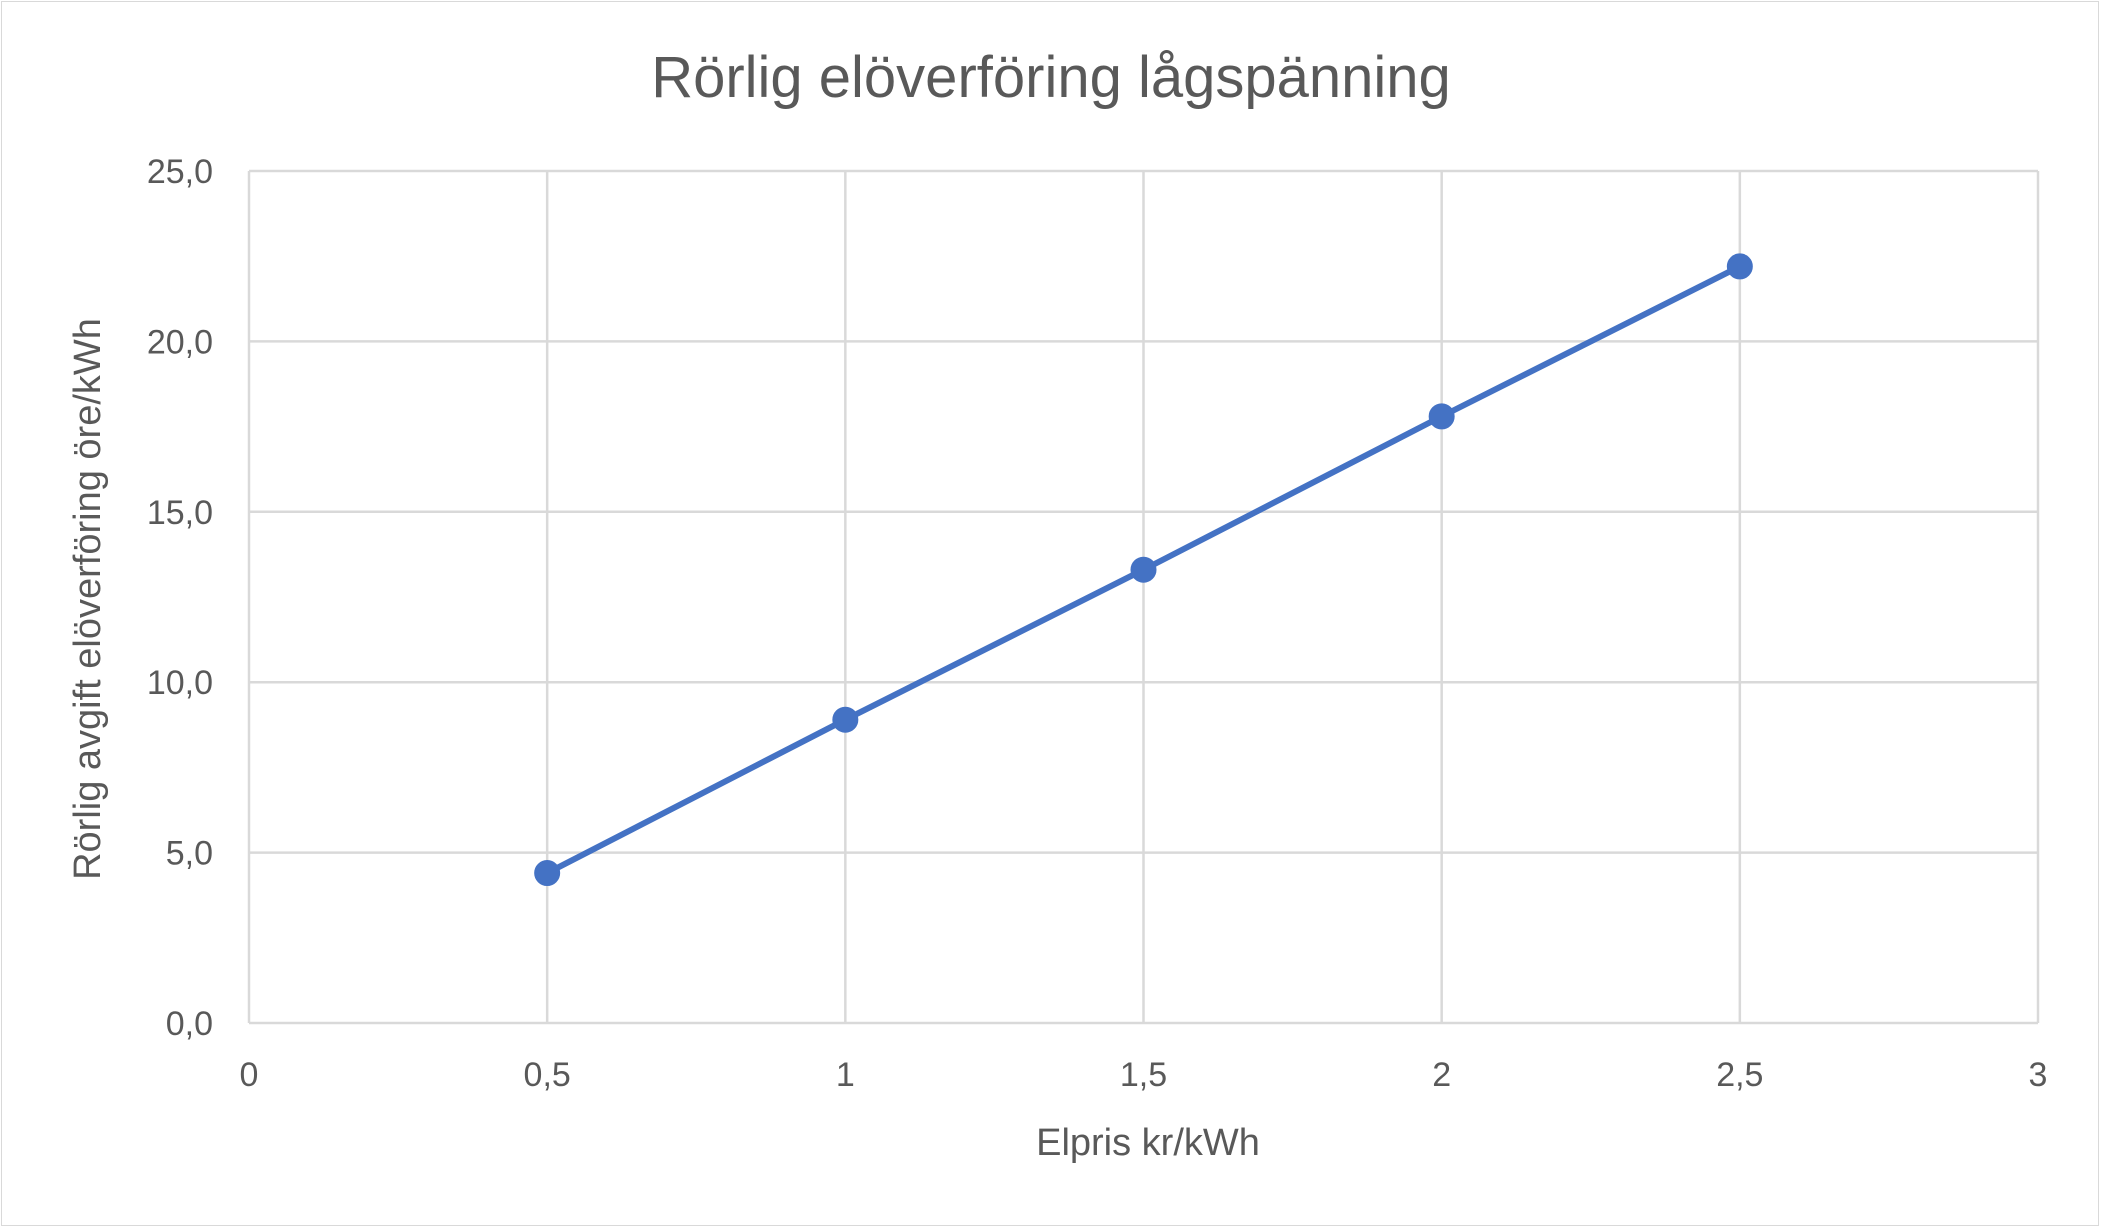 The width and height of the screenshot is (2102, 1229). I want to click on x-tick-label: 1, so click(845, 1075).